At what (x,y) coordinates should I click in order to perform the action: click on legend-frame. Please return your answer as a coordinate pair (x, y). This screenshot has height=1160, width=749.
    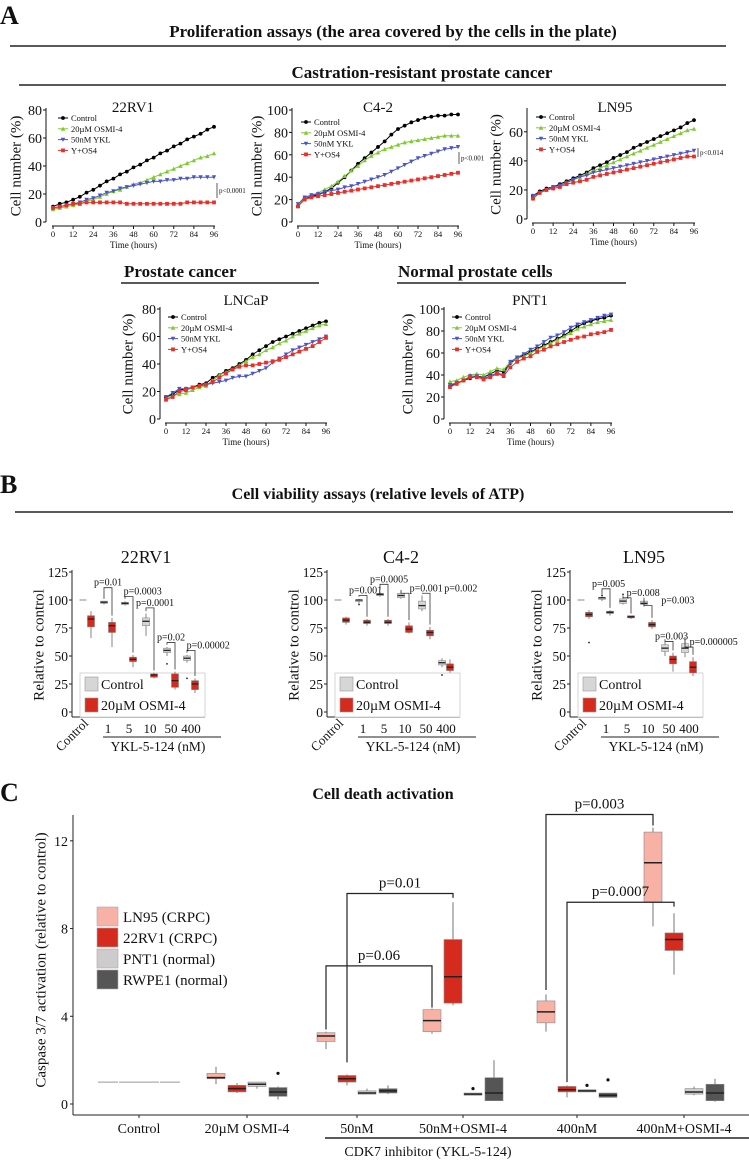
    Looking at the image, I should click on (640, 695).